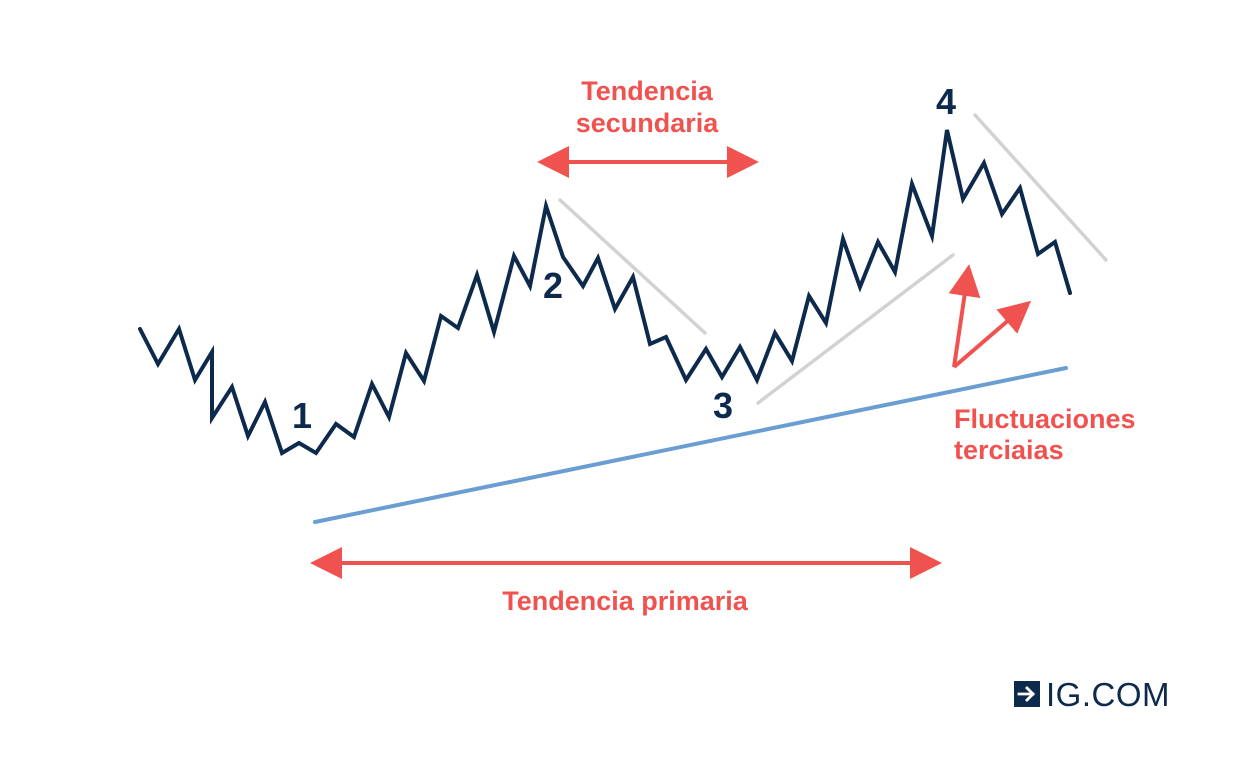 The image size is (1250, 771). What do you see at coordinates (648, 123) in the screenshot?
I see `secondary-trend-label-line2: secundaria` at bounding box center [648, 123].